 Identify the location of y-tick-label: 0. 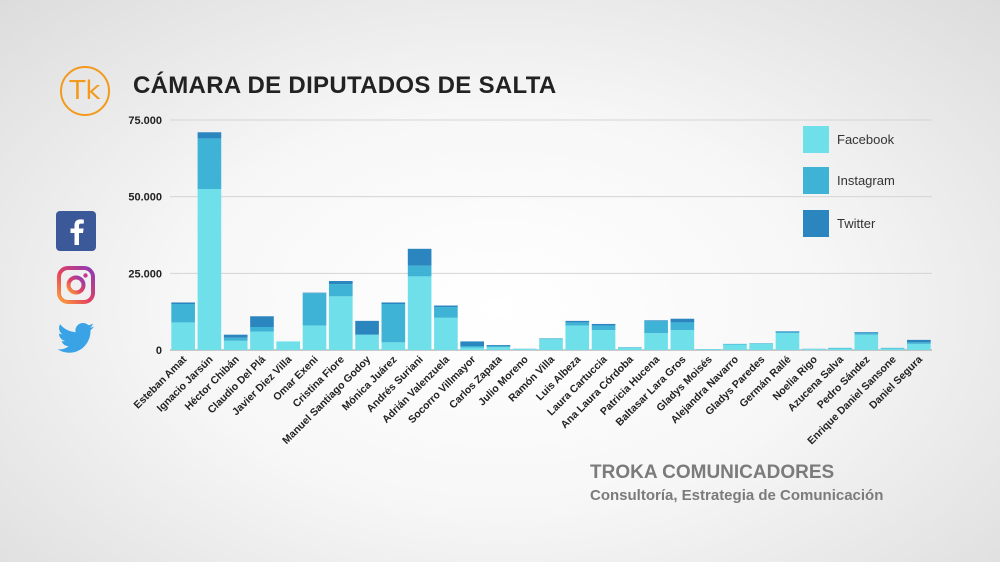
(159, 351).